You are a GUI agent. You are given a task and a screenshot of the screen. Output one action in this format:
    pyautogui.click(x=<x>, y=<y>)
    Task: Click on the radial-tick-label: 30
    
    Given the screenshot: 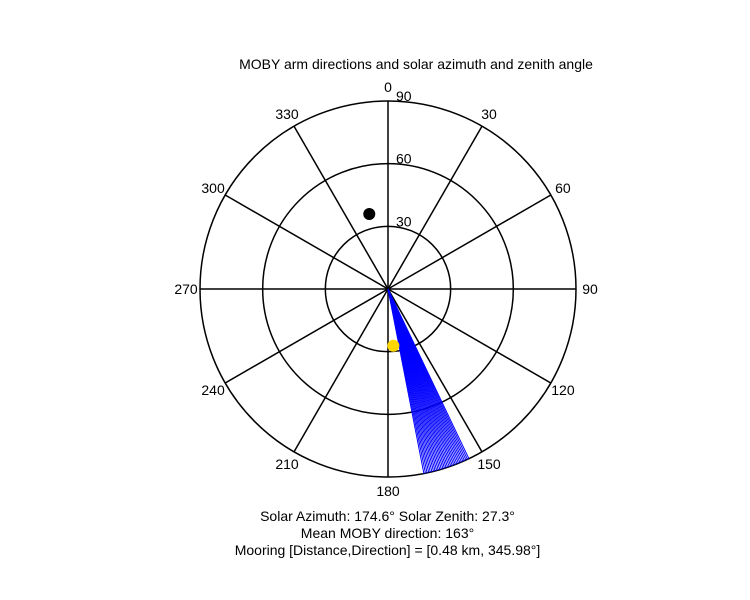 What is the action you would take?
    pyautogui.click(x=404, y=221)
    